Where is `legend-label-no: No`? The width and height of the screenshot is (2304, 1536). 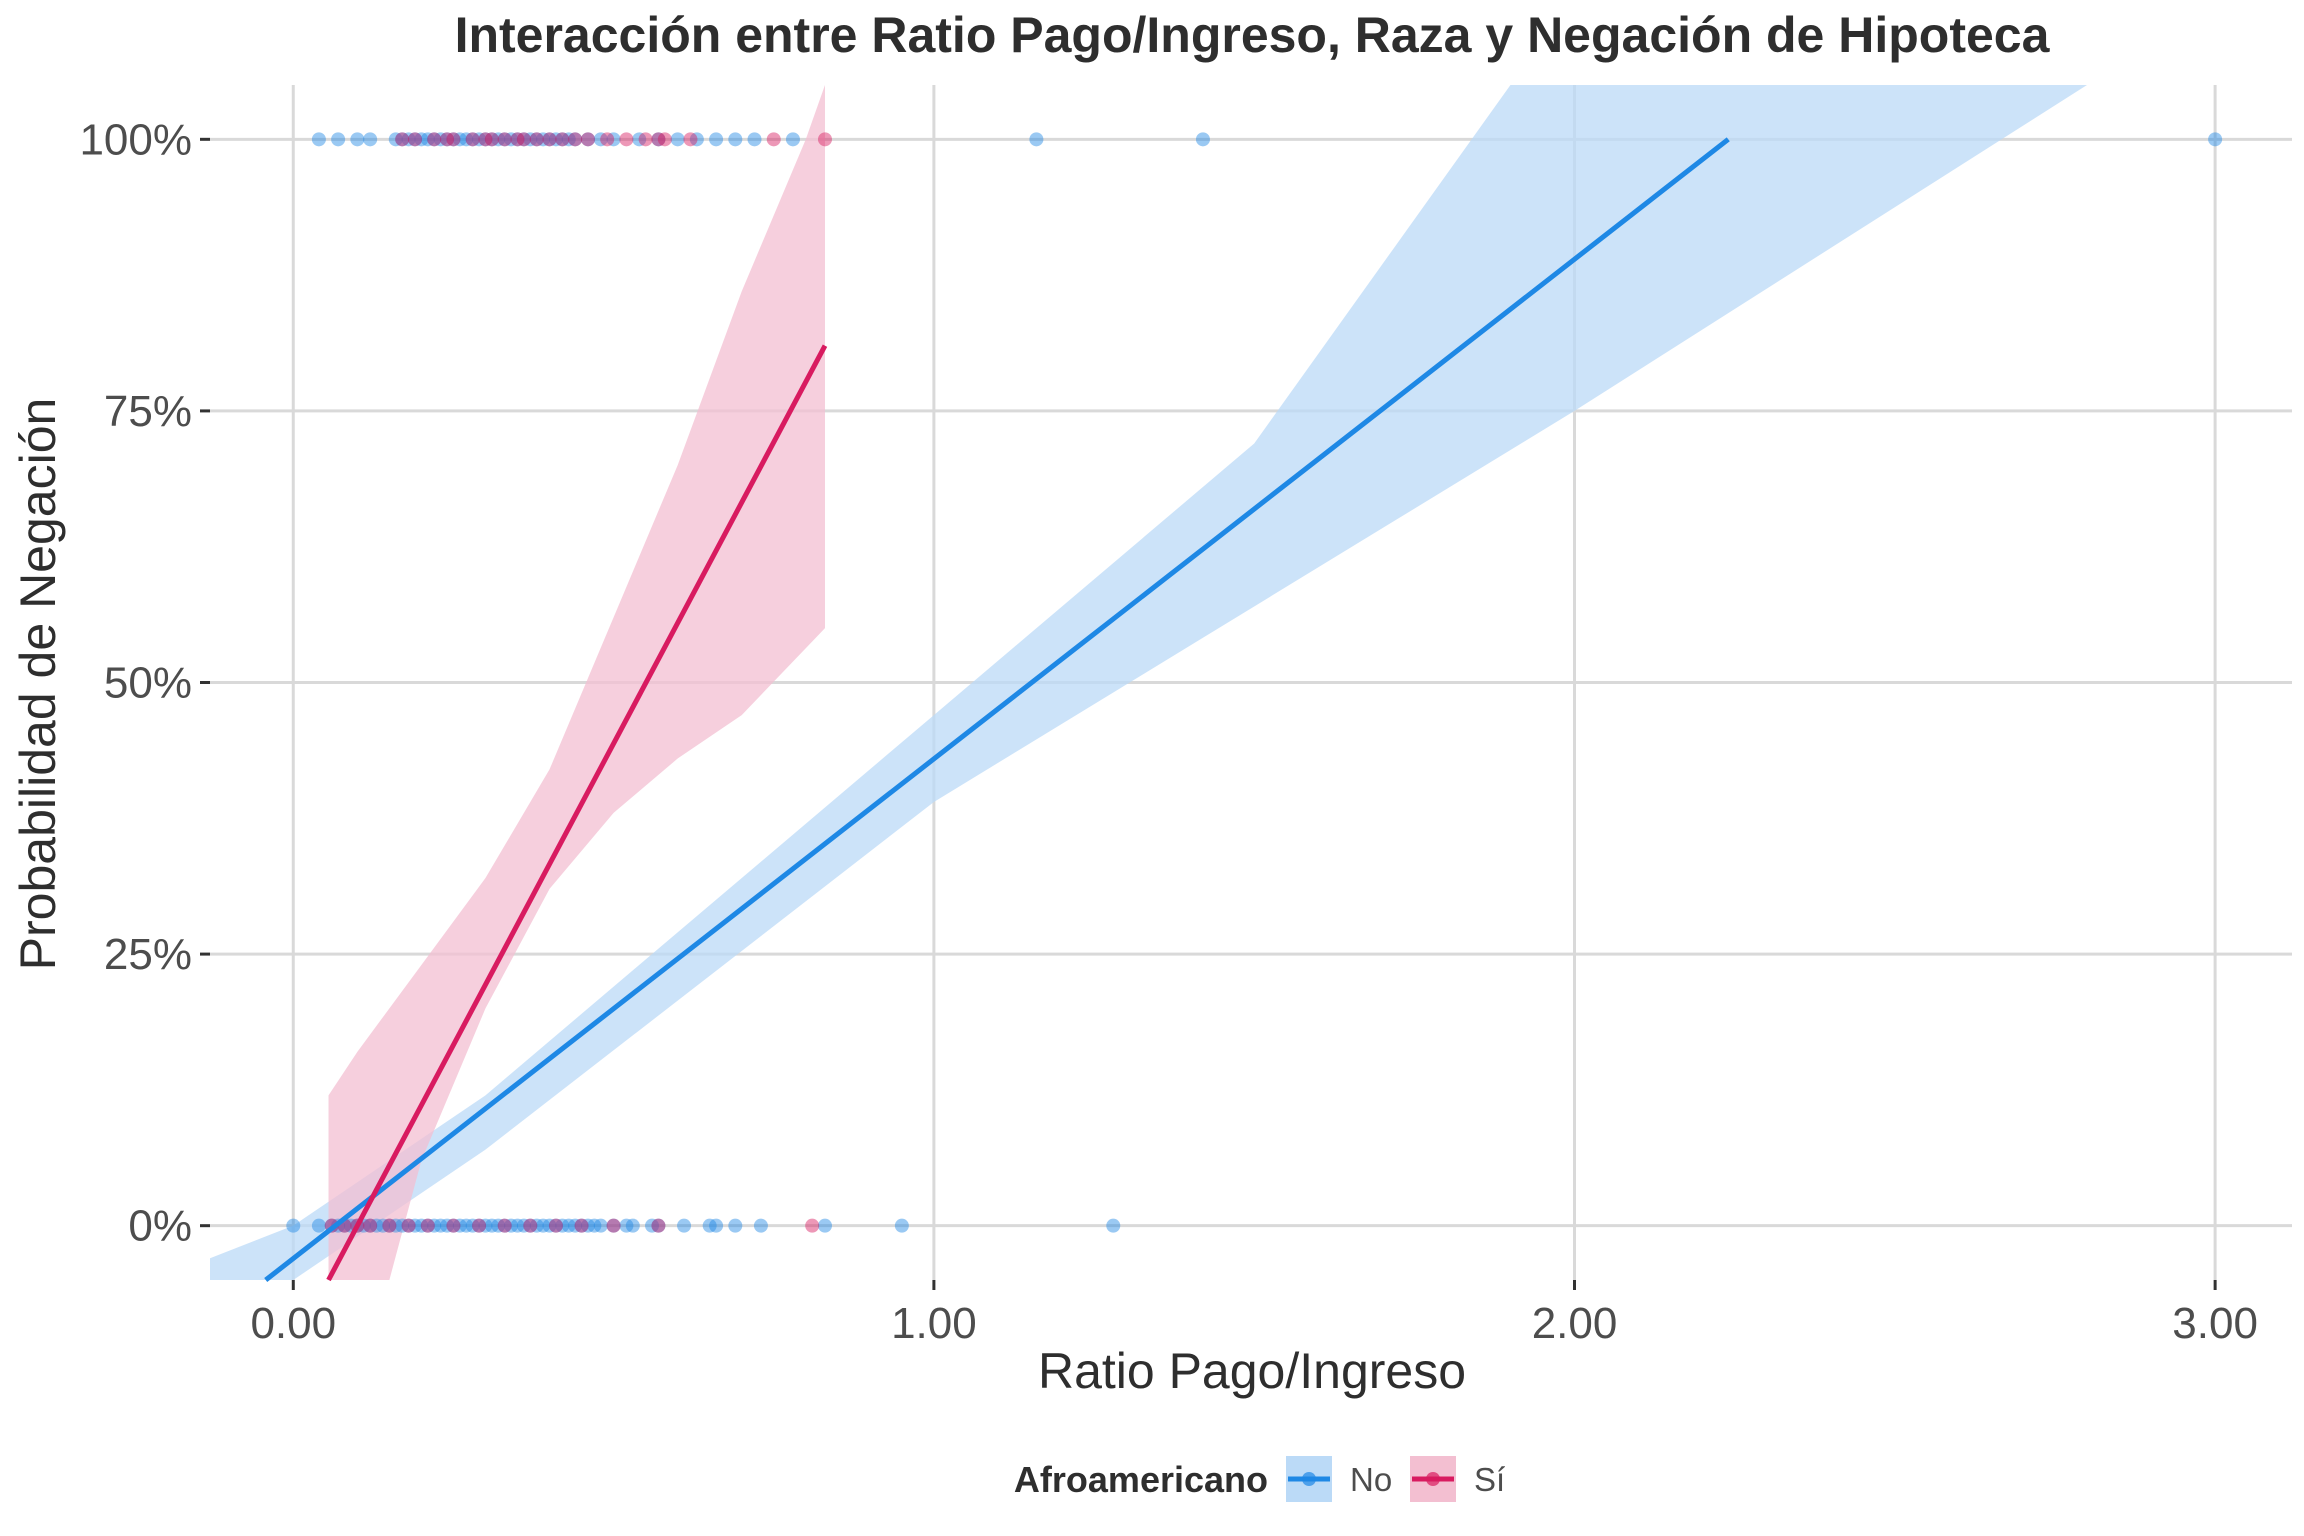 legend-label-no: No is located at coordinates (1371, 1479).